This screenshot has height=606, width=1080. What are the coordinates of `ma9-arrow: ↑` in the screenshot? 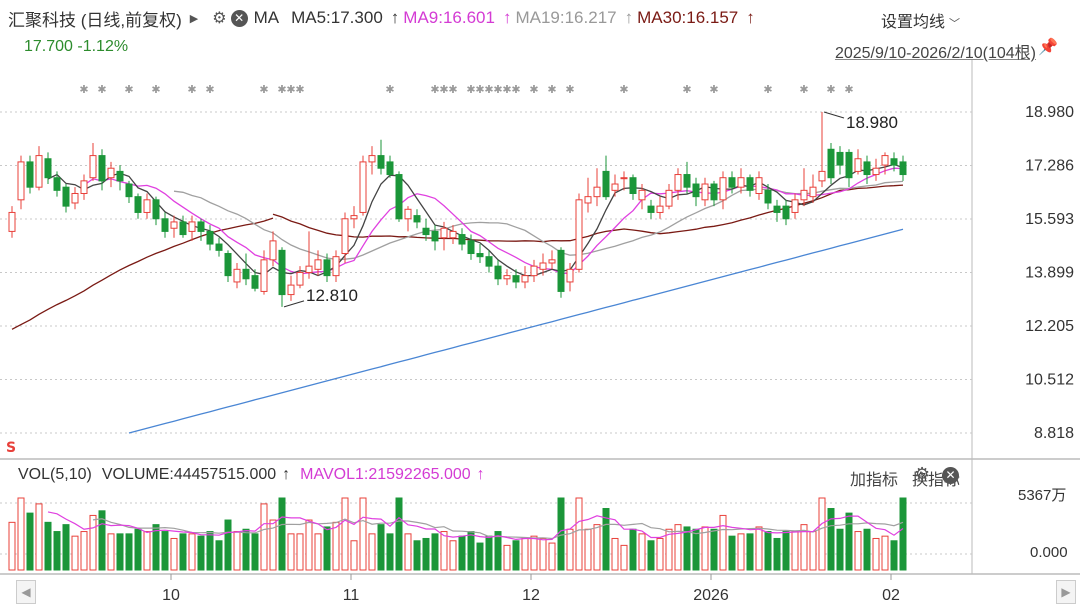 It's located at (507, 17).